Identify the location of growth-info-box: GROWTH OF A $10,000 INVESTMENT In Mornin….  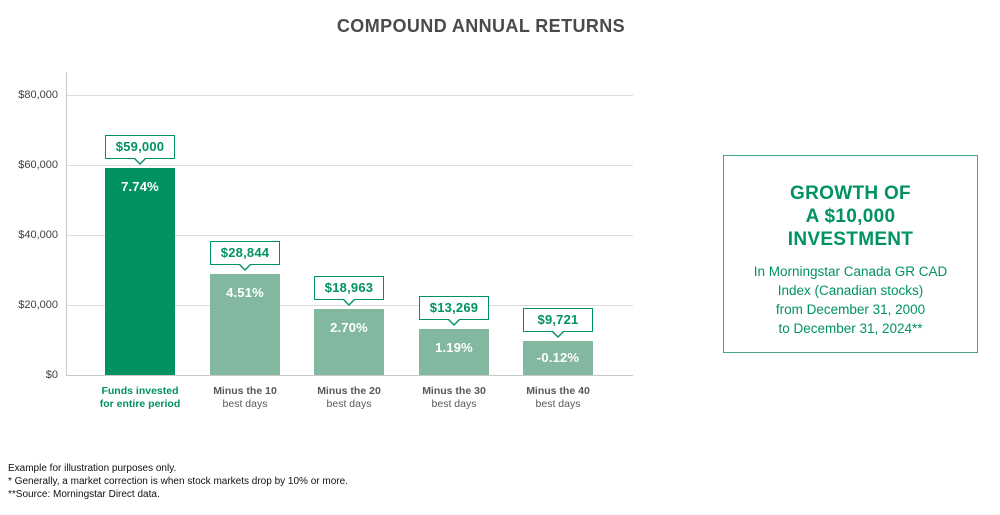
(850, 254).